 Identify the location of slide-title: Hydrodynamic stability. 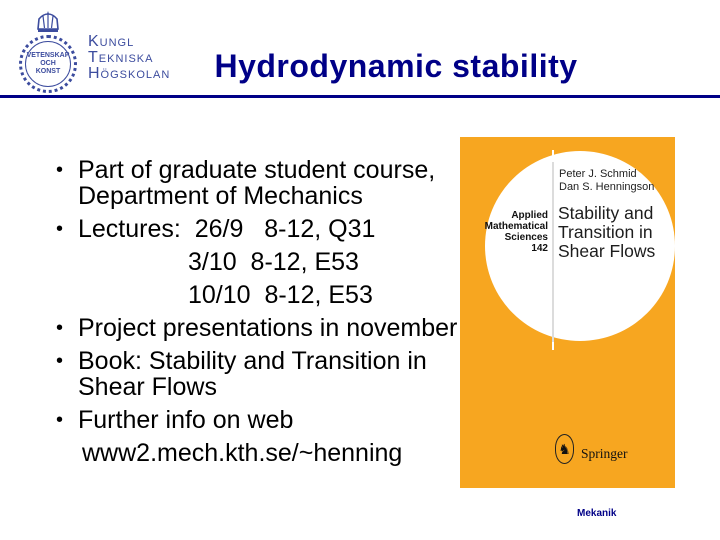
(396, 66).